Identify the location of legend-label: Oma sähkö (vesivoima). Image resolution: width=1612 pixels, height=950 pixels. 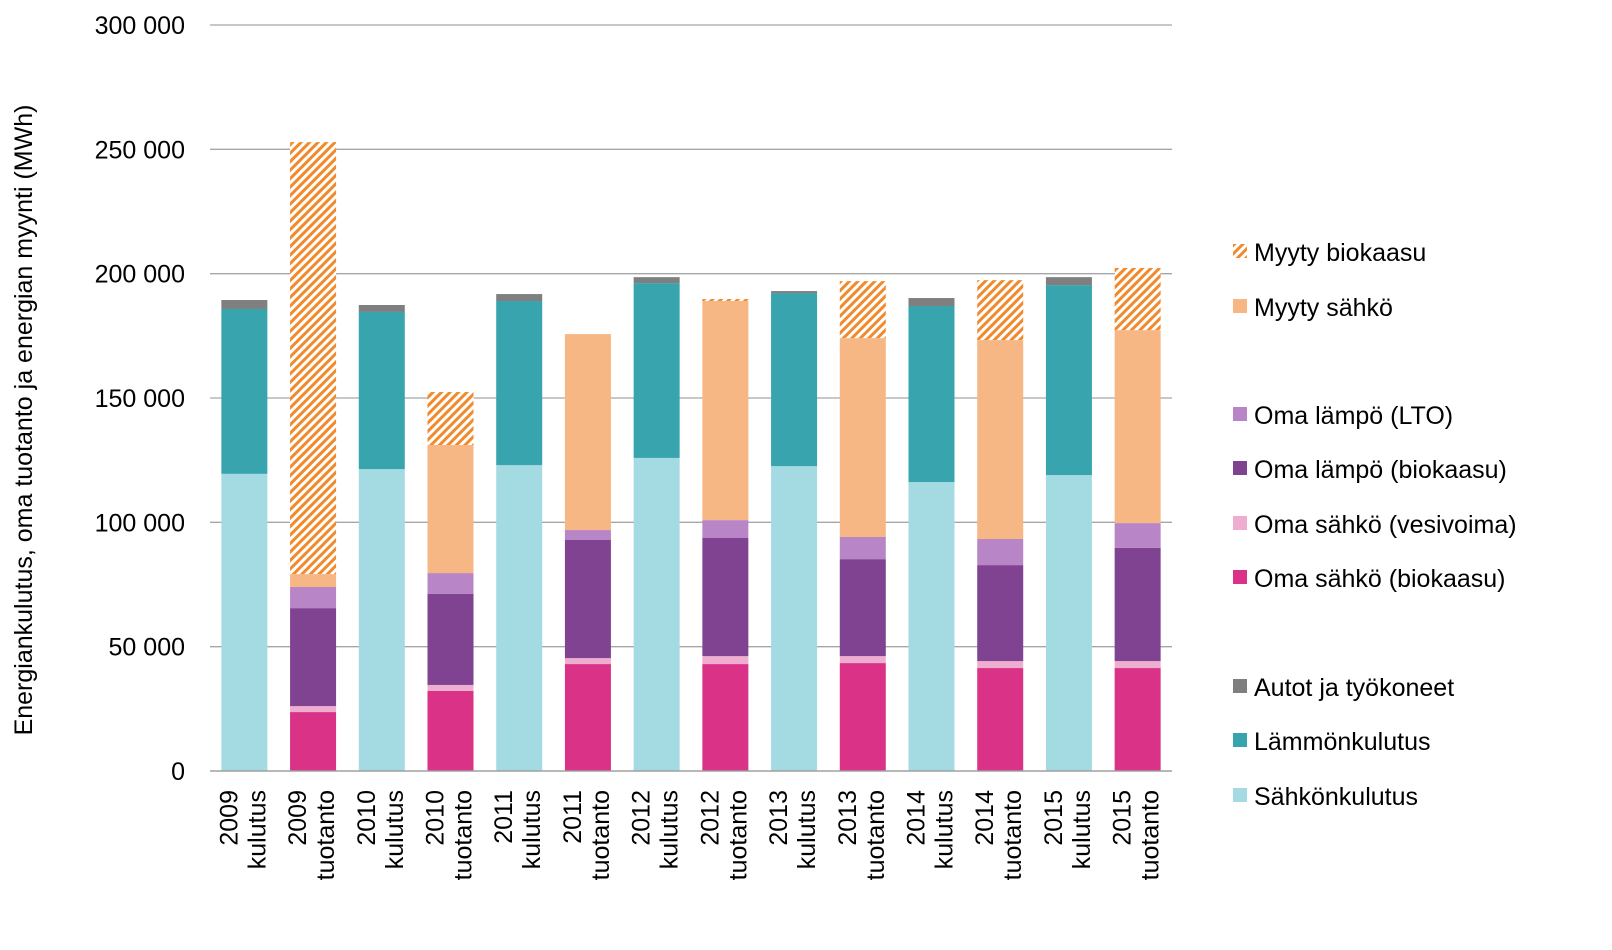
(1385, 525).